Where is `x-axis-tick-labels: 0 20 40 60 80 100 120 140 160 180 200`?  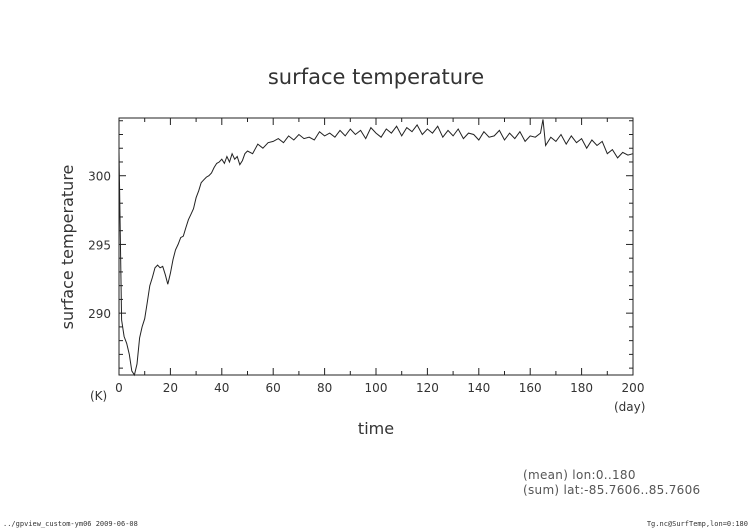
x-axis-tick-labels: 0 20 40 60 80 100 120 140 160 180 200 is located at coordinates (379, 388).